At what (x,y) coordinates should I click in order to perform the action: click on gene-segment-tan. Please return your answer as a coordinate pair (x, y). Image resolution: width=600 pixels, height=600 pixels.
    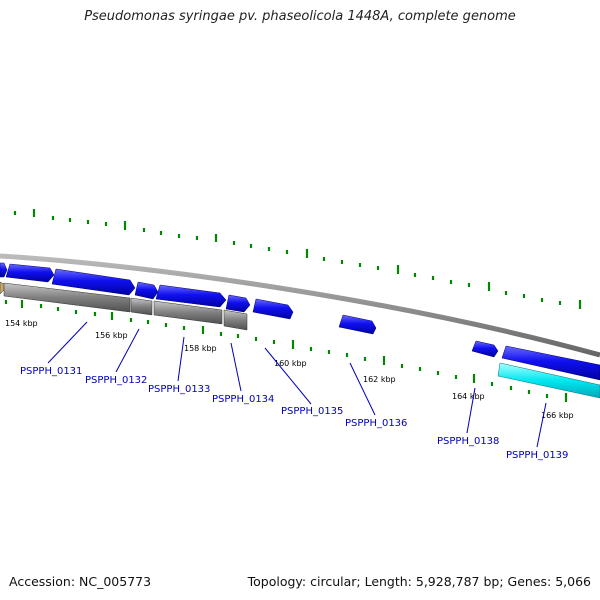
    Looking at the image, I should click on (2, 288).